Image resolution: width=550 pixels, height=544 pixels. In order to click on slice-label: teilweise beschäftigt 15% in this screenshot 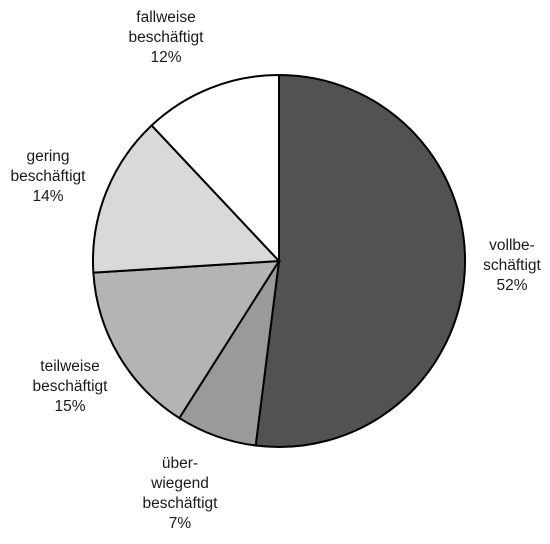, I will do `click(71, 386)`.